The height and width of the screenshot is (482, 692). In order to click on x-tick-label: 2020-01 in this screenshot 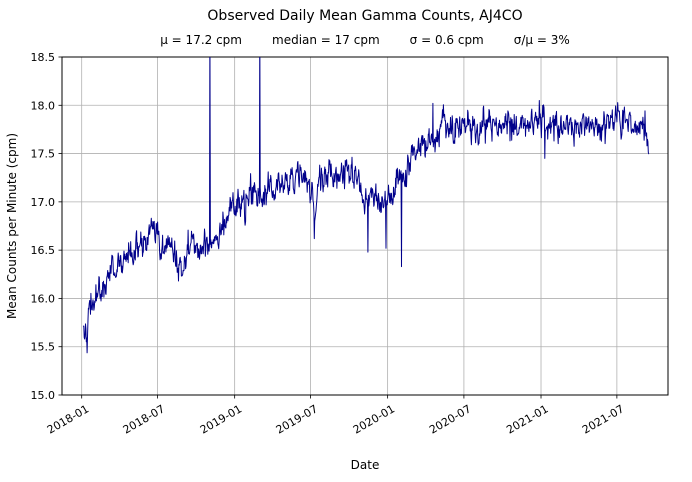, I will do `click(374, 419)`.